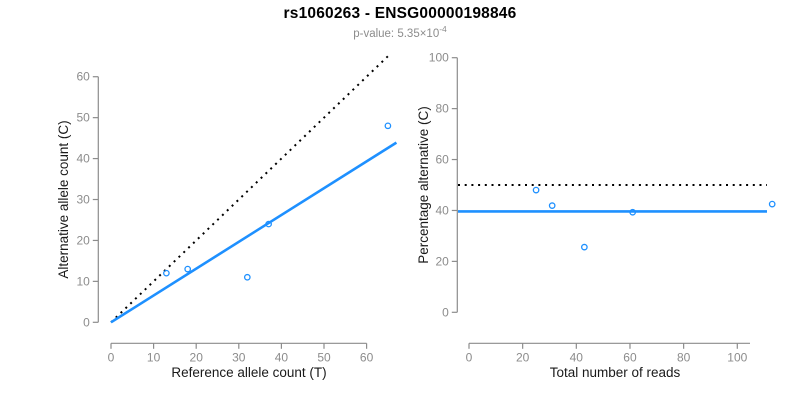  Describe the element at coordinates (239, 357) in the screenshot. I see `x-tick-label: 30` at that location.